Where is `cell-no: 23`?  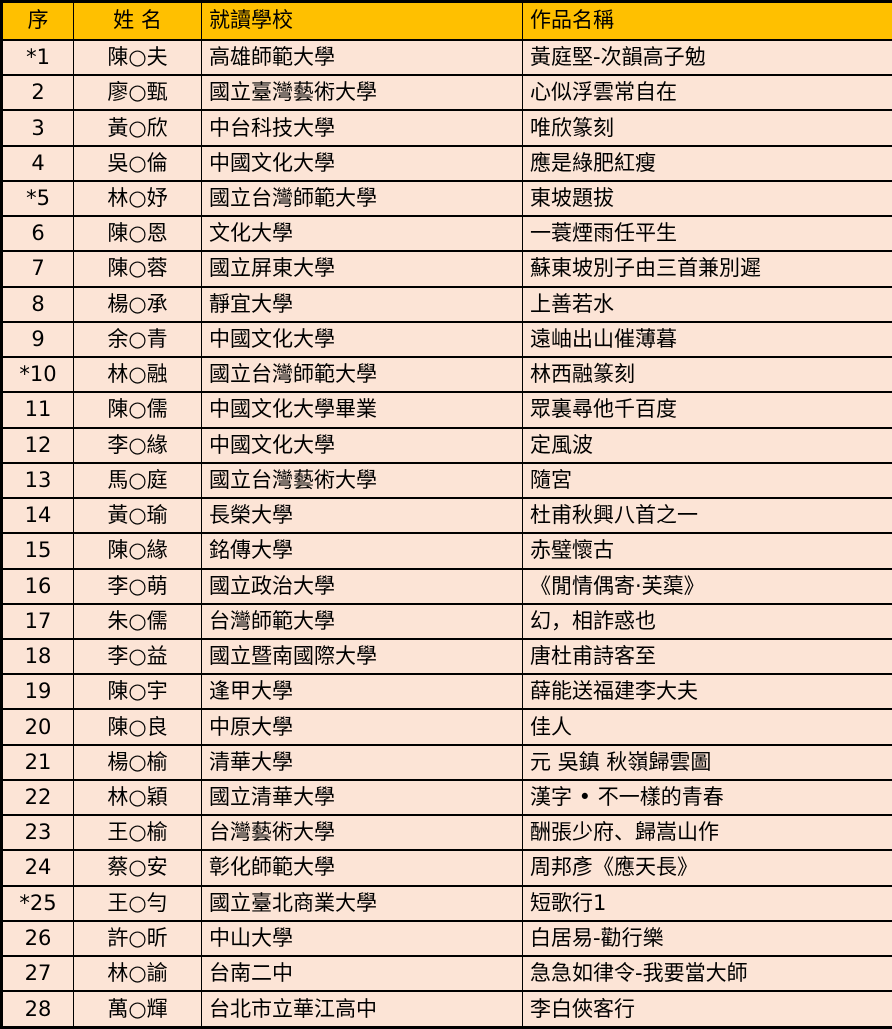
cell-no: 23 is located at coordinates (37, 833).